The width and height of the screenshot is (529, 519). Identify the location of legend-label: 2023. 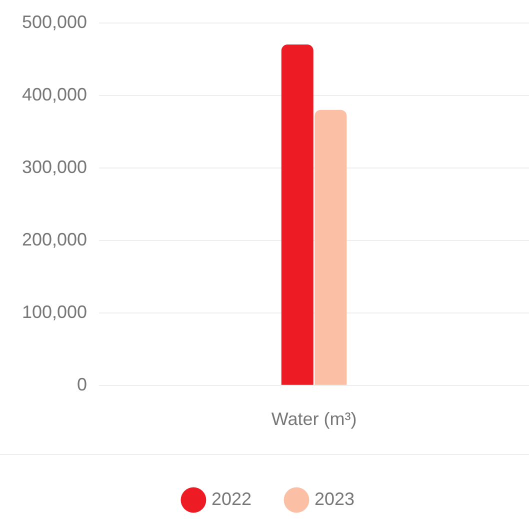
(334, 498).